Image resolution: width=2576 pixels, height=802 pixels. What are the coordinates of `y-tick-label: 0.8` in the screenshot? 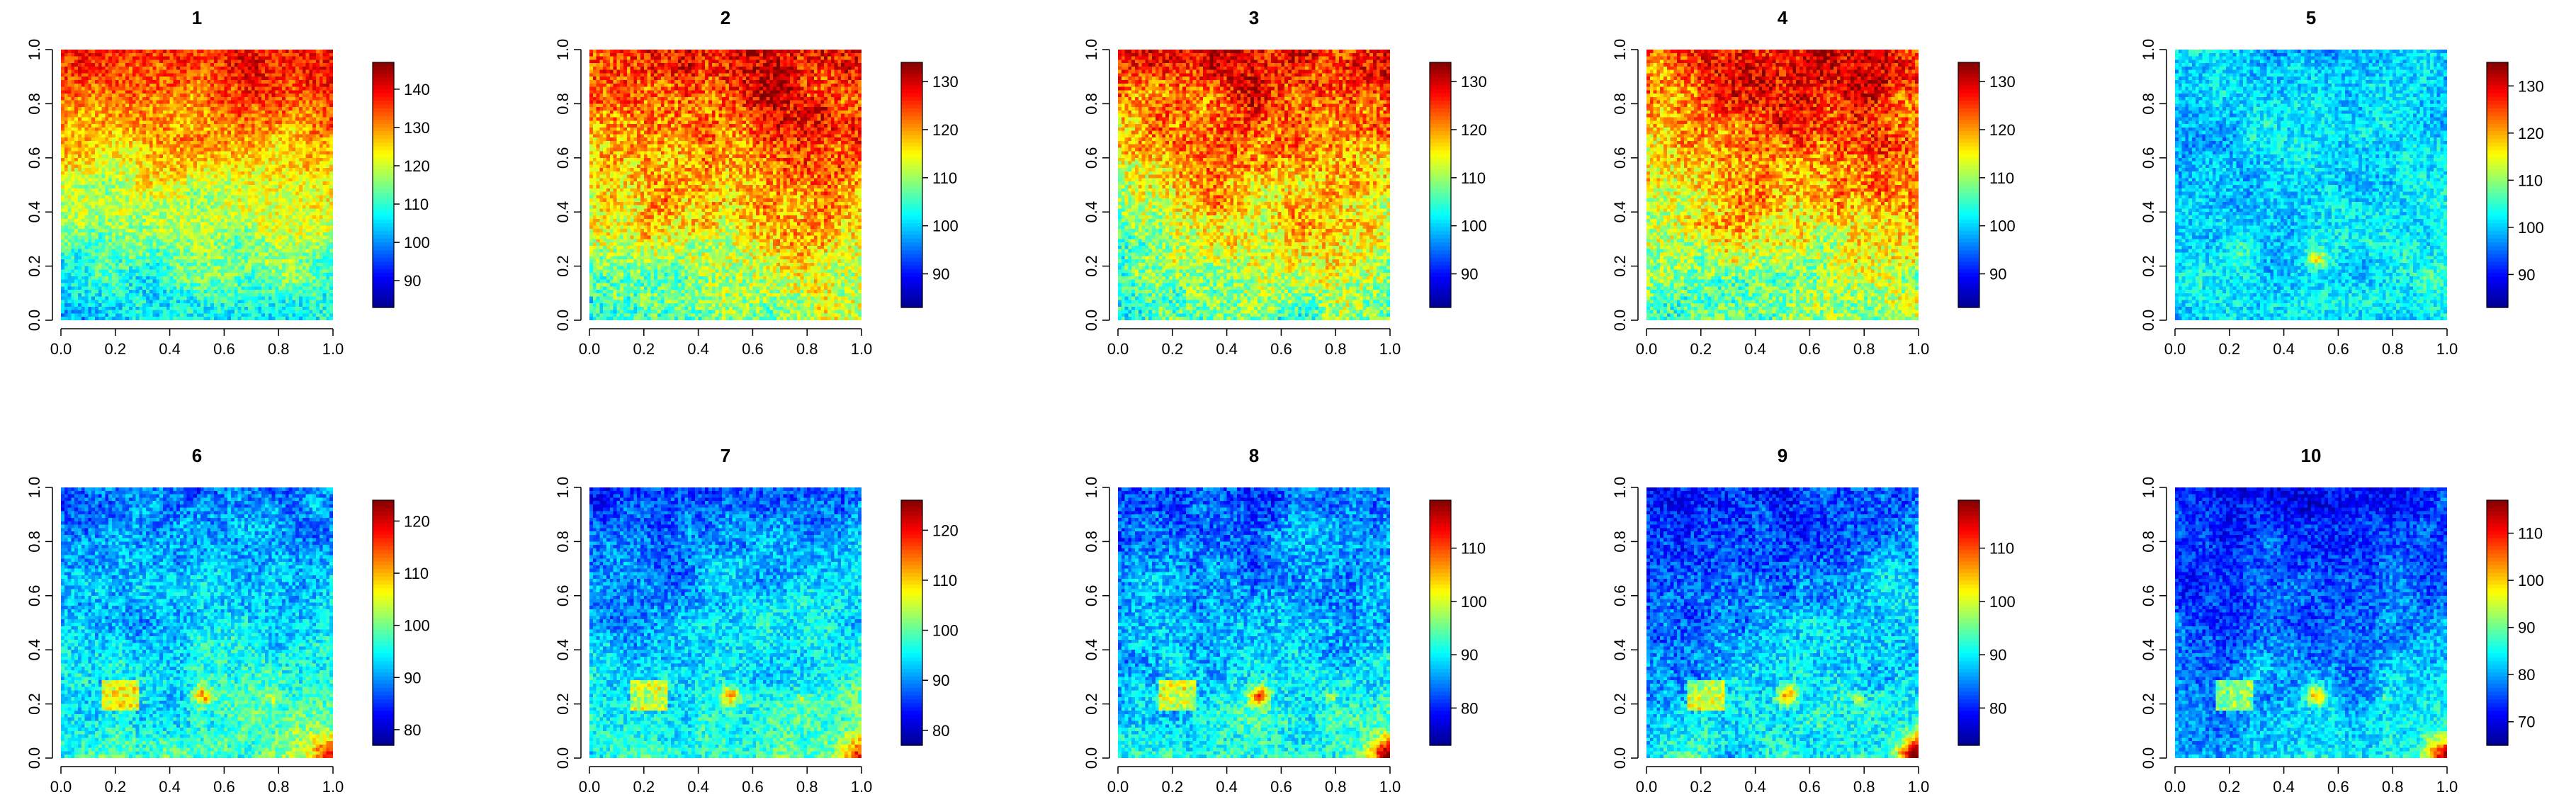 It's located at (563, 104).